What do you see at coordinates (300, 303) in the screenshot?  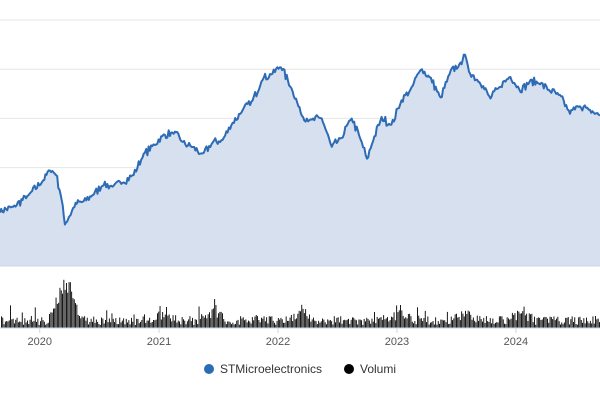 I see `volume-bars` at bounding box center [300, 303].